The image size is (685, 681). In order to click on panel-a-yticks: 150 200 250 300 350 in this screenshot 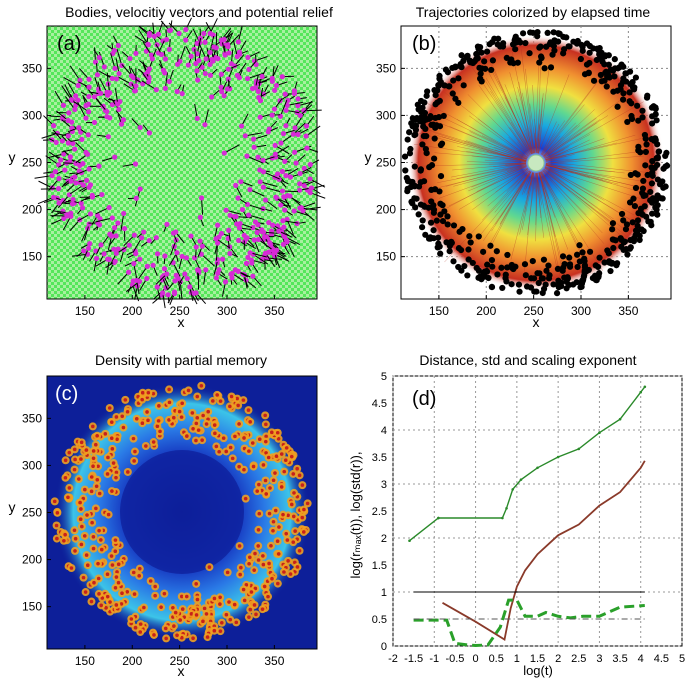, I will do `click(36, 162)`.